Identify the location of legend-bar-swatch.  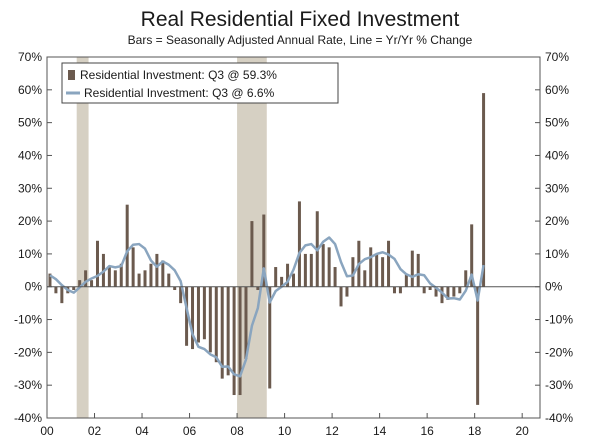
(71, 75).